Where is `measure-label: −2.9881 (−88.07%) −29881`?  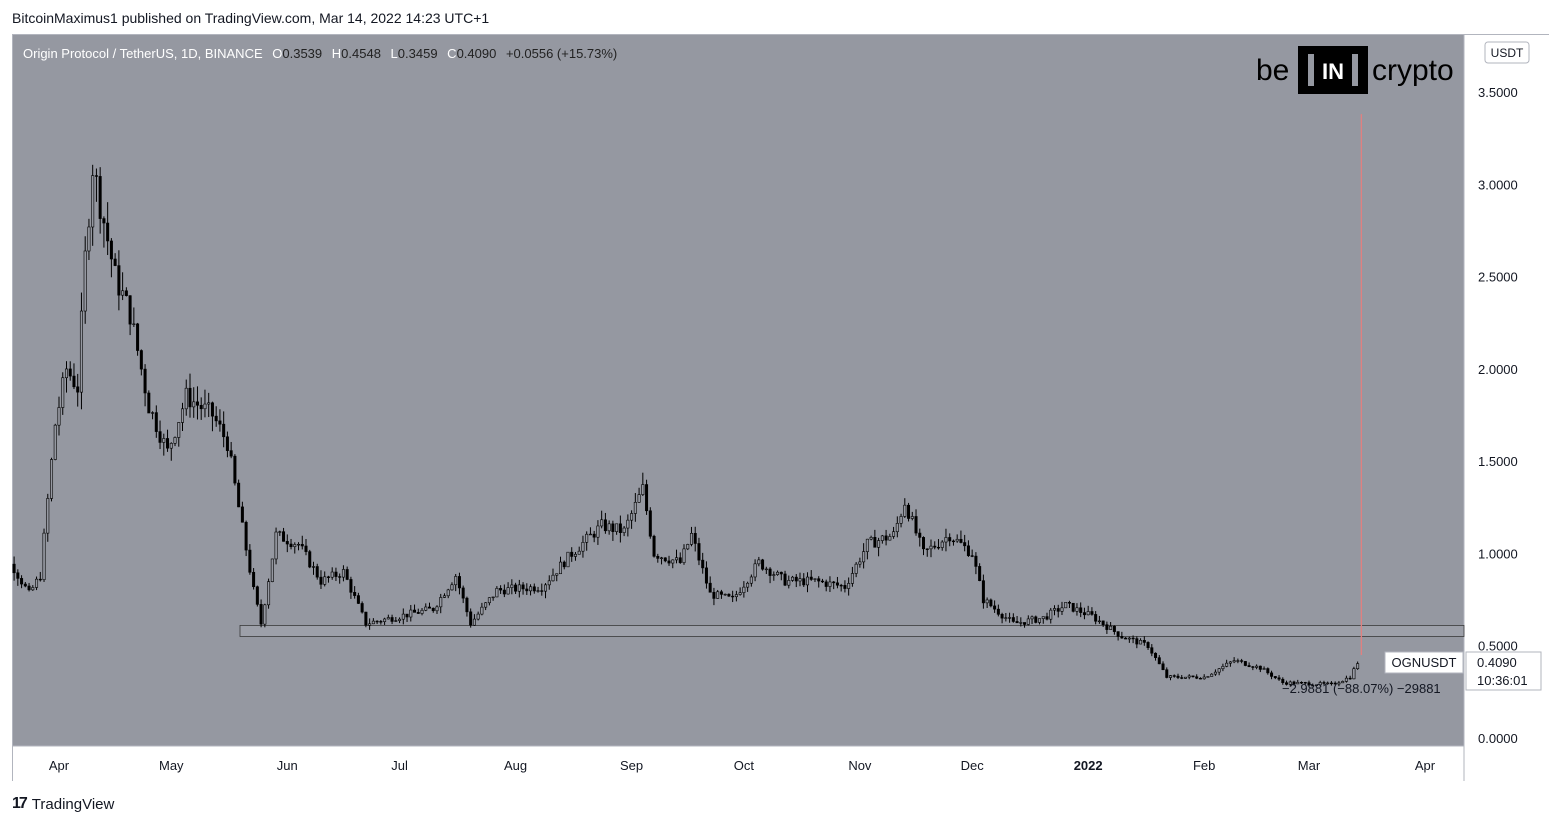 measure-label: −2.9881 (−88.07%) −29881 is located at coordinates (1361, 688).